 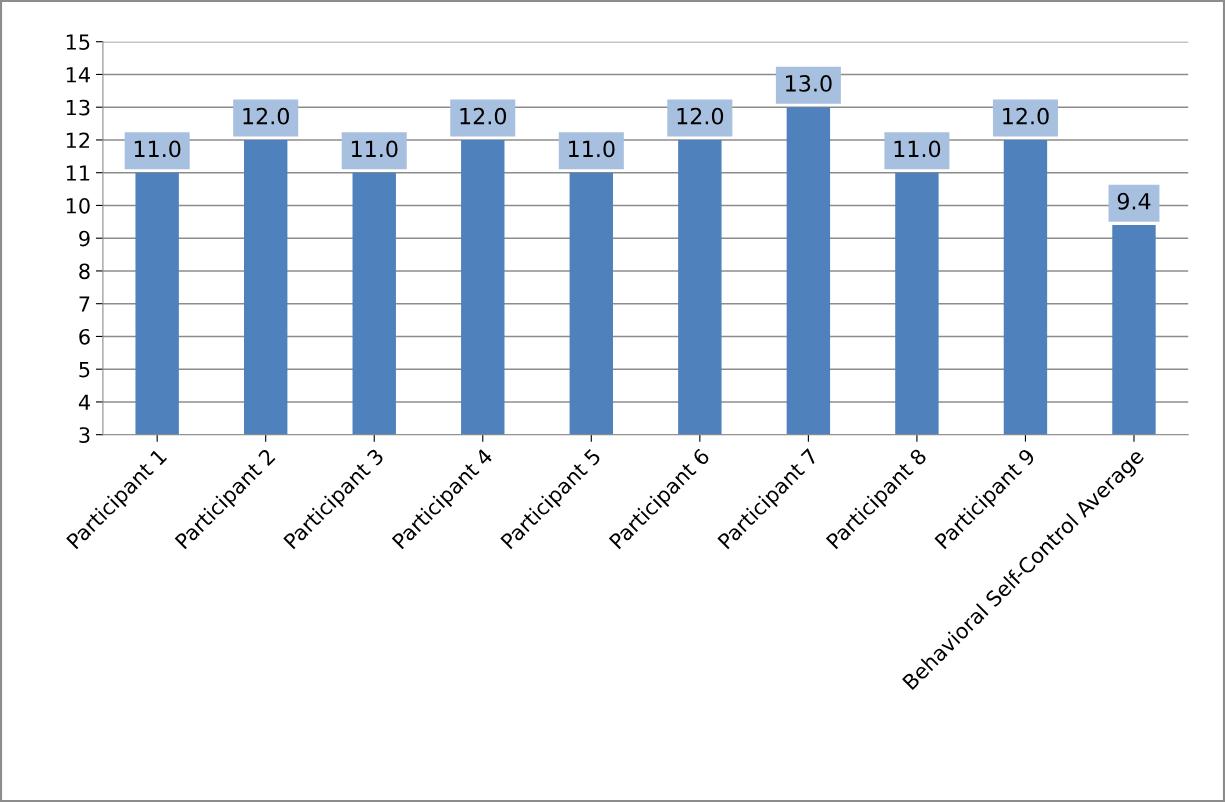 I want to click on y-tick-label: 9, so click(x=84, y=238).